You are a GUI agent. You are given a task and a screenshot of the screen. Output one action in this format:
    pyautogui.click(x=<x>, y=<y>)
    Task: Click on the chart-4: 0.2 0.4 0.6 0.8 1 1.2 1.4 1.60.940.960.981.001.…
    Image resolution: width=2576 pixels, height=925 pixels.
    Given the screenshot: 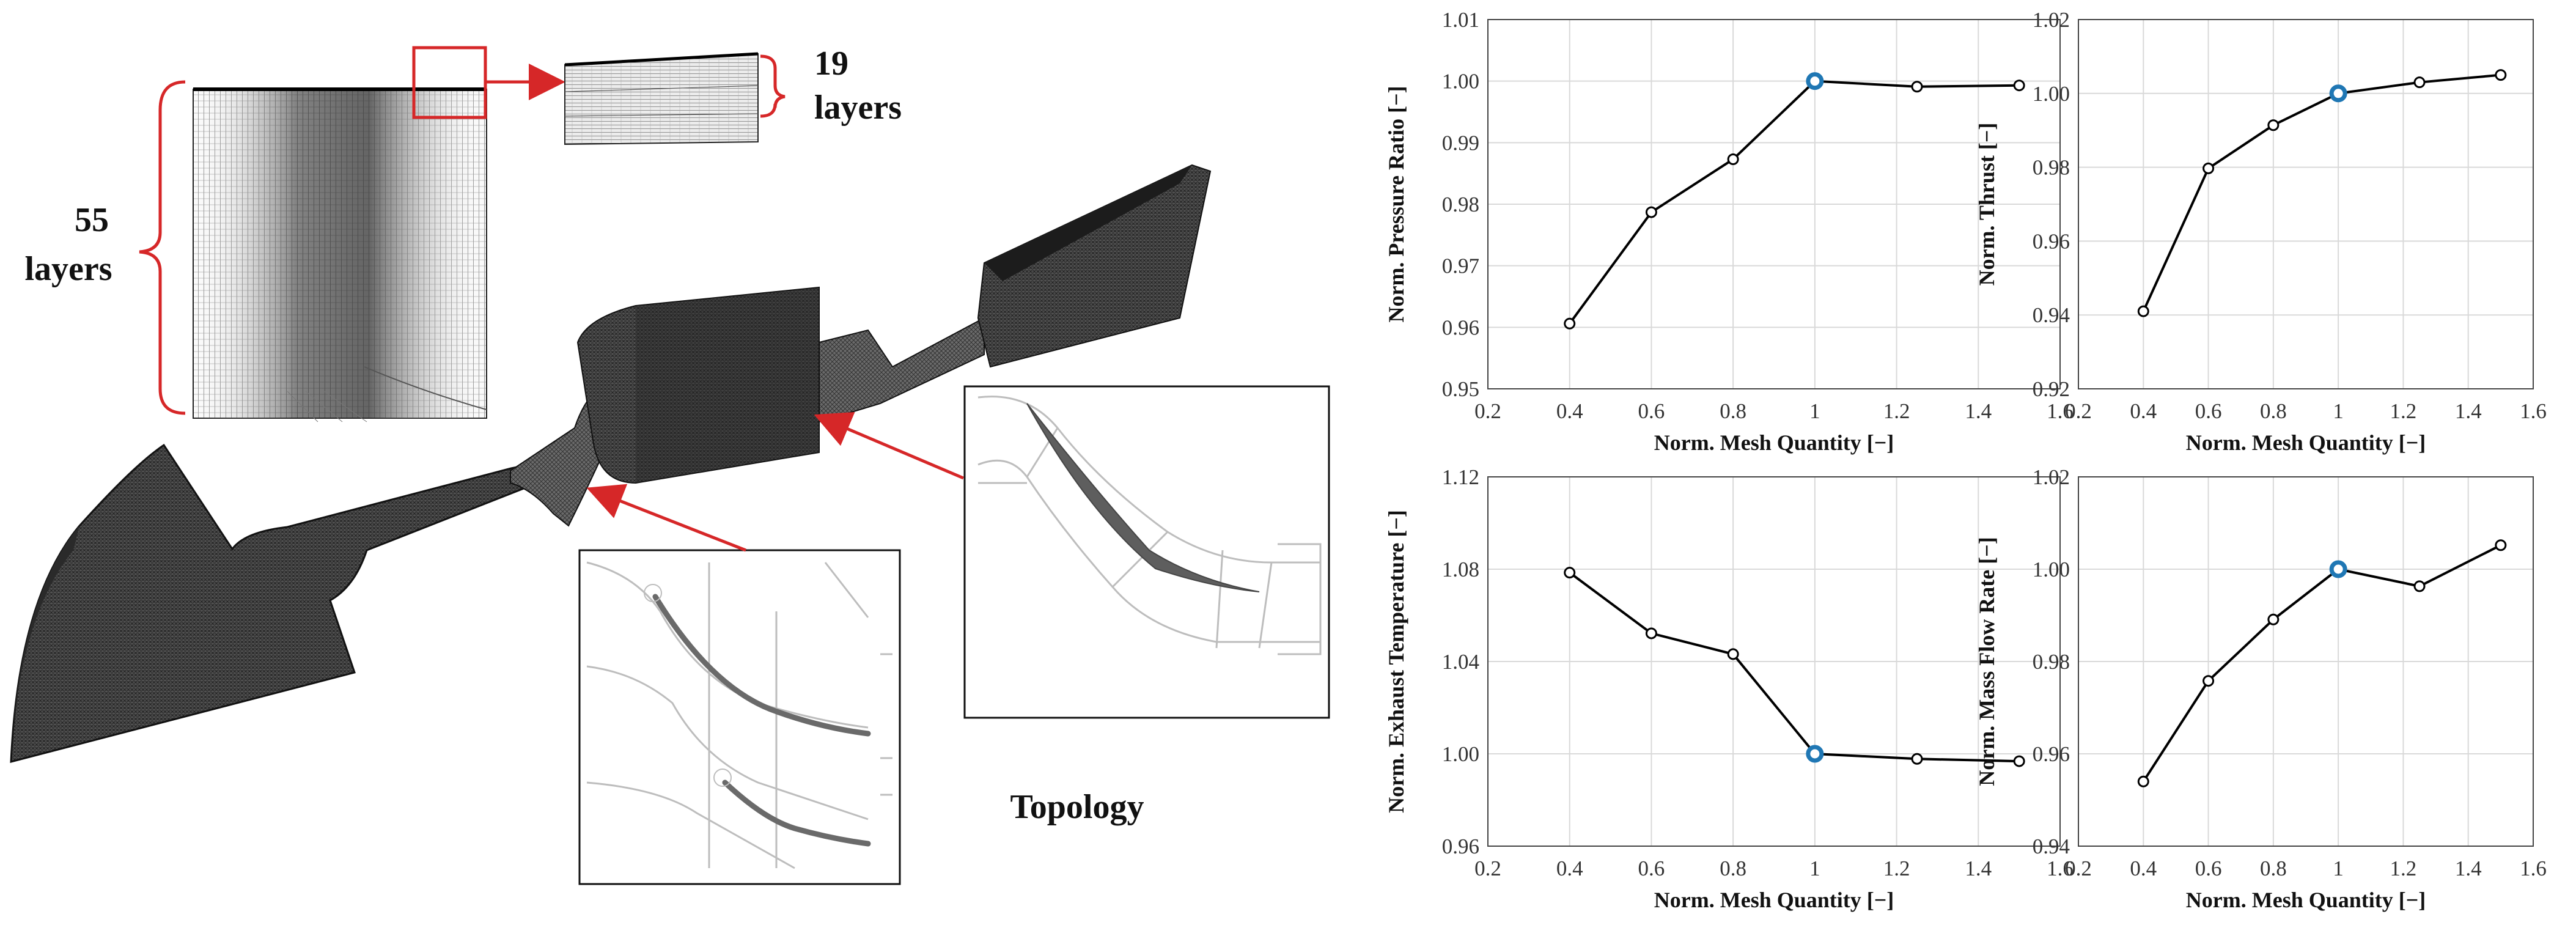 What is the action you would take?
    pyautogui.click(x=2260, y=689)
    